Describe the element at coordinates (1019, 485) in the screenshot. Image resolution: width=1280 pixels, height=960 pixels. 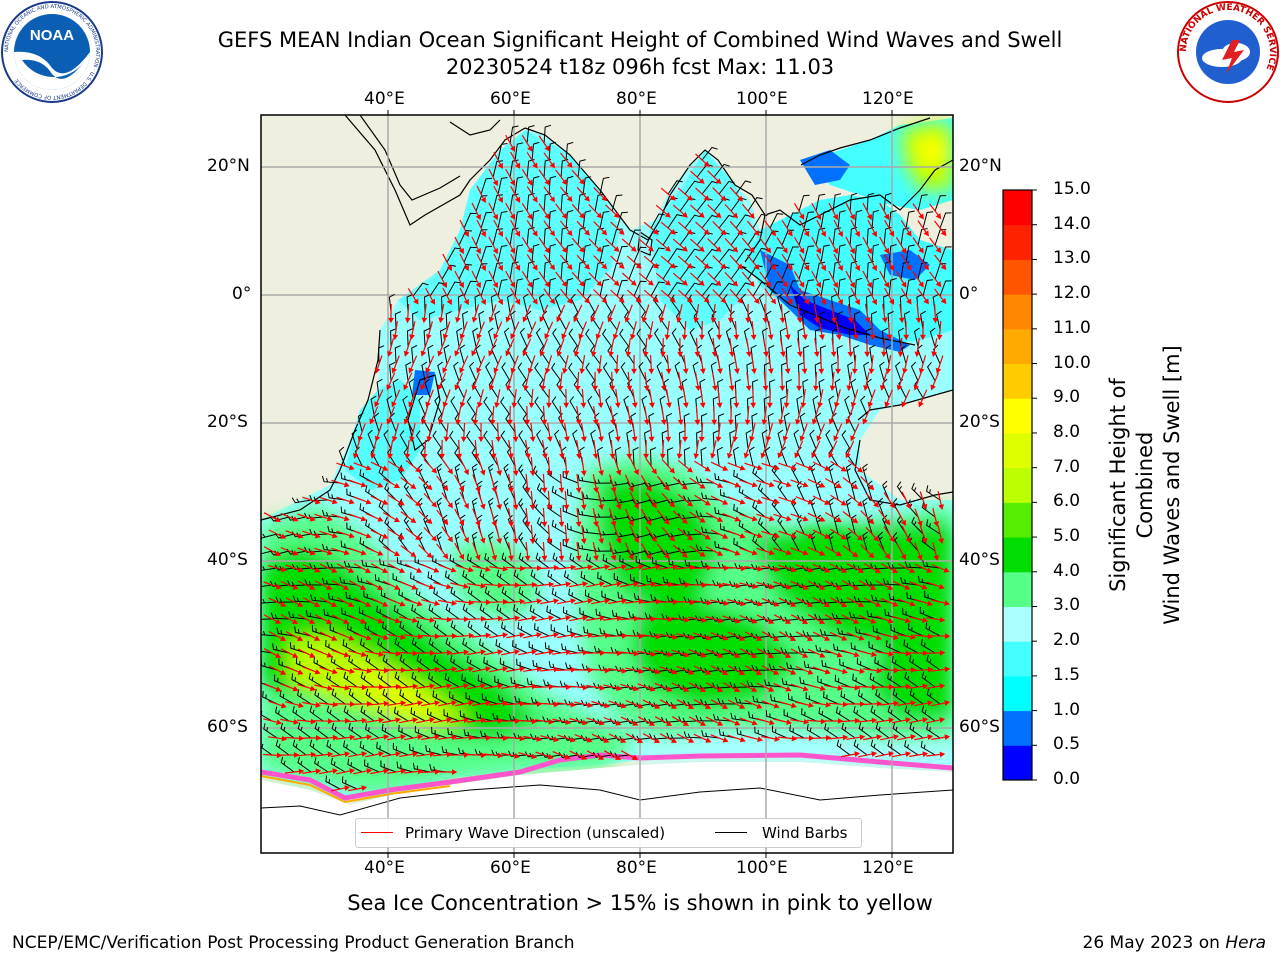
I see `colorbar` at that location.